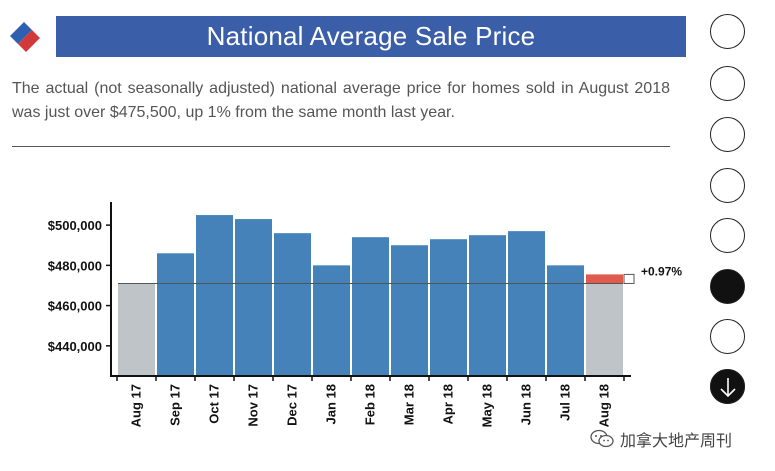 The image size is (775, 471). I want to click on page-title: National Average Sale Price, so click(371, 36).